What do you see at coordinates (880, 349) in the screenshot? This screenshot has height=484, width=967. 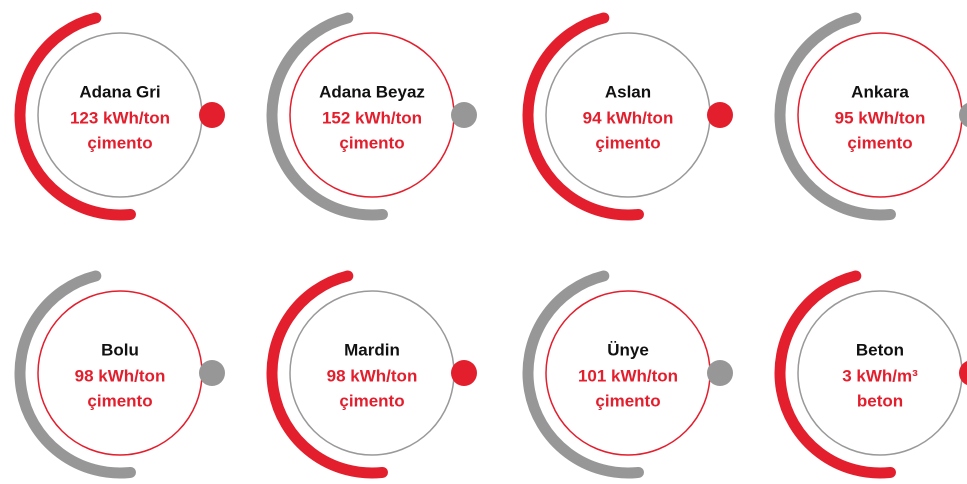 I see `plant-name: Beton` at bounding box center [880, 349].